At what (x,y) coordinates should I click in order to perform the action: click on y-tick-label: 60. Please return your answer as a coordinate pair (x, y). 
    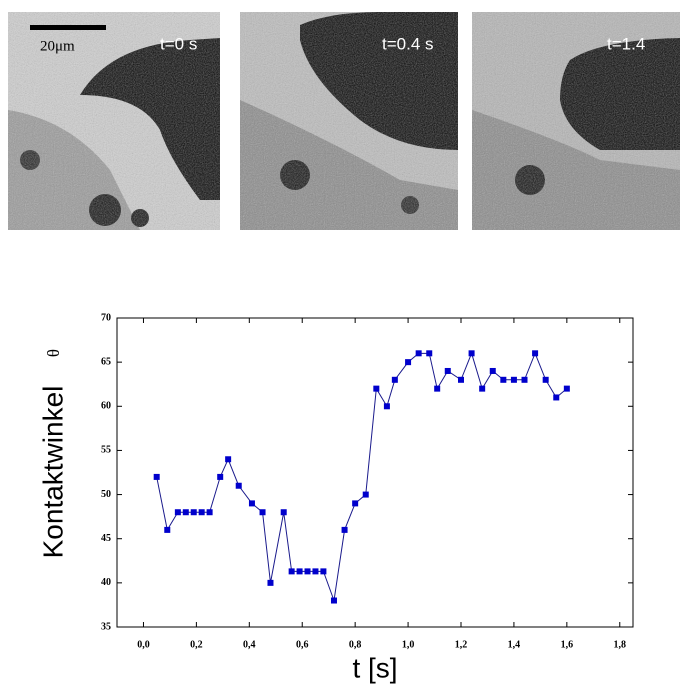
    Looking at the image, I should click on (106, 406).